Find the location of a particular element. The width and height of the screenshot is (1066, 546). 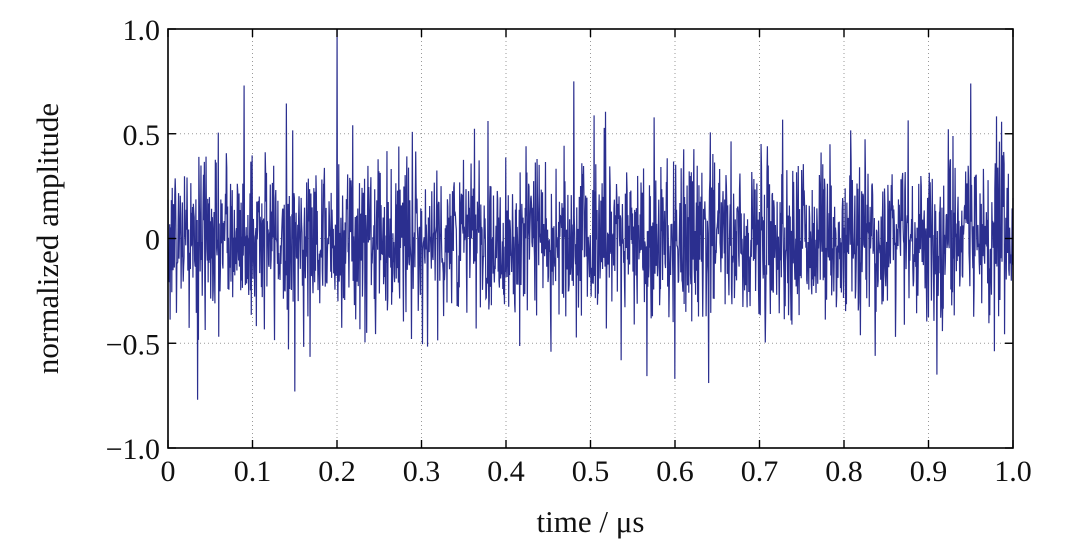

x-tick-label: 0.8 is located at coordinates (844, 471).